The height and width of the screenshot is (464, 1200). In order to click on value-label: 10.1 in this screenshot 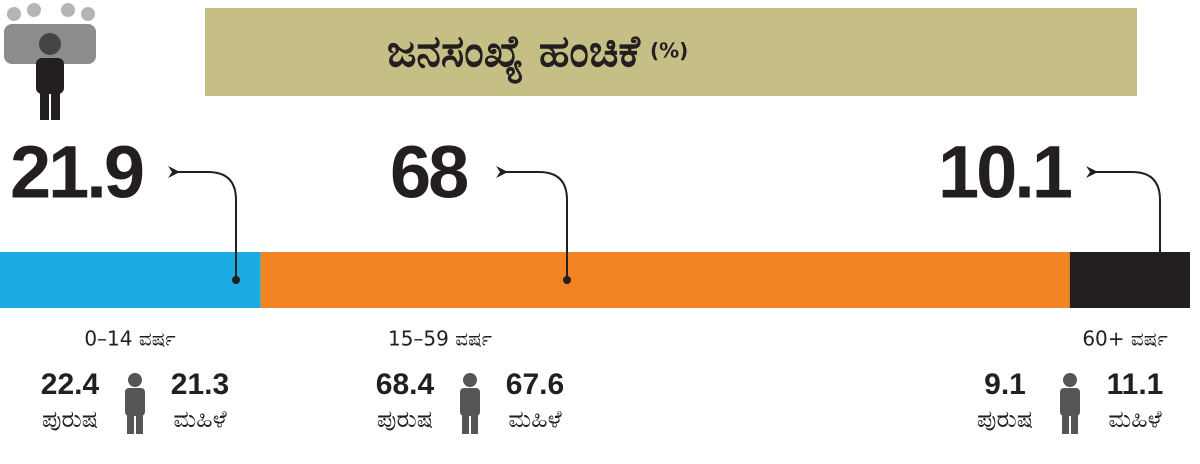, I will do `click(1005, 172)`.